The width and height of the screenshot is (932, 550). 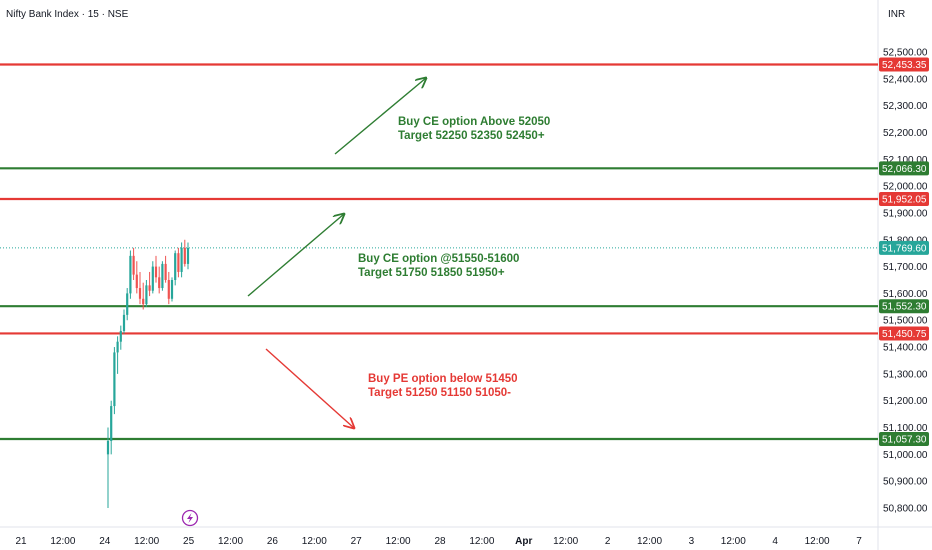 I want to click on price-tick-label: 52,300.00, so click(x=905, y=106).